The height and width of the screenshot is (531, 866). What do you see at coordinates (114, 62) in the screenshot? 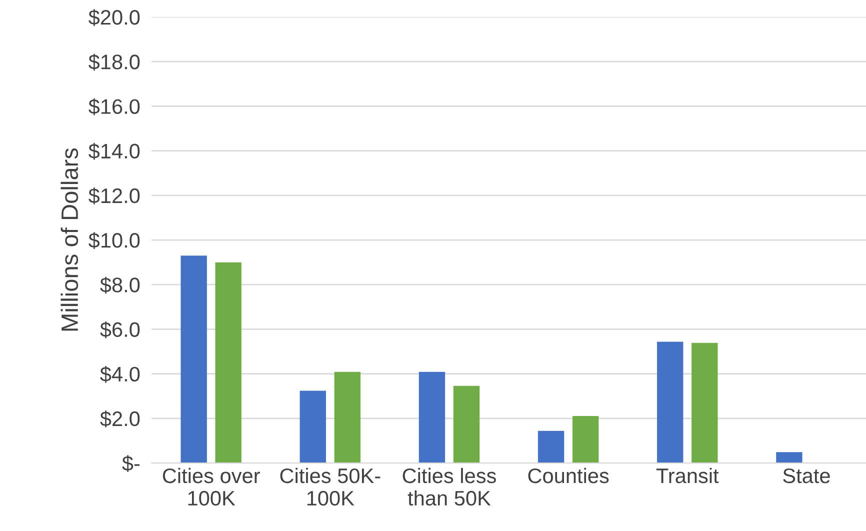
I see `y-tick-label: $18.0` at bounding box center [114, 62].